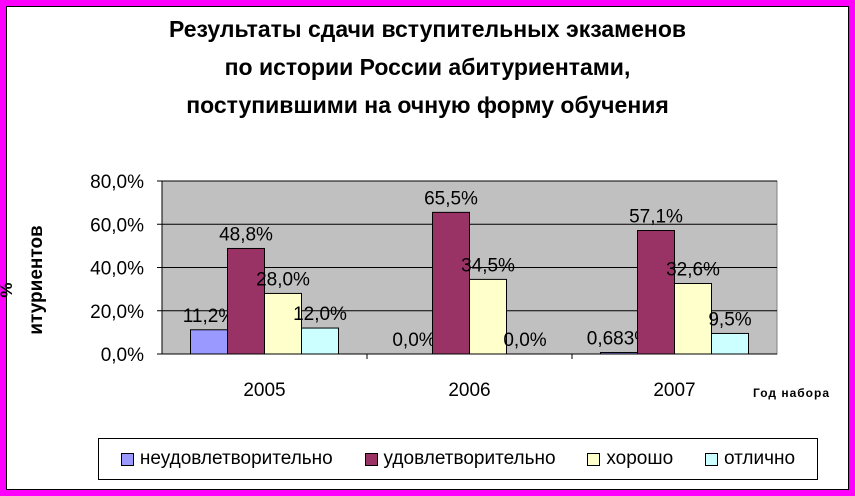 The height and width of the screenshot is (496, 855). What do you see at coordinates (619, 339) in the screenshot?
I see `data-label: 0,683%` at bounding box center [619, 339].